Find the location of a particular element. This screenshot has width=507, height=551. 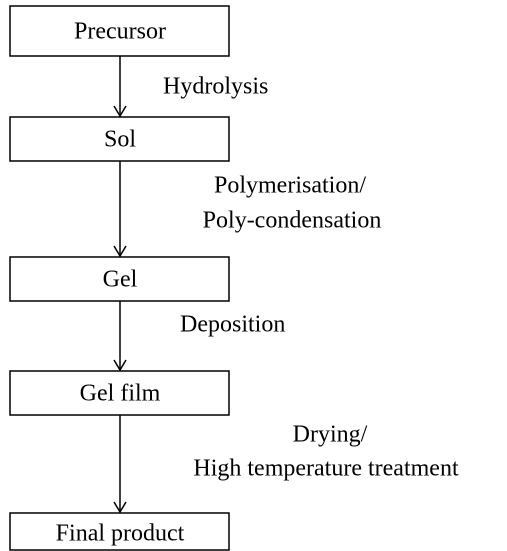

node-label: Precursor is located at coordinates (120, 32).